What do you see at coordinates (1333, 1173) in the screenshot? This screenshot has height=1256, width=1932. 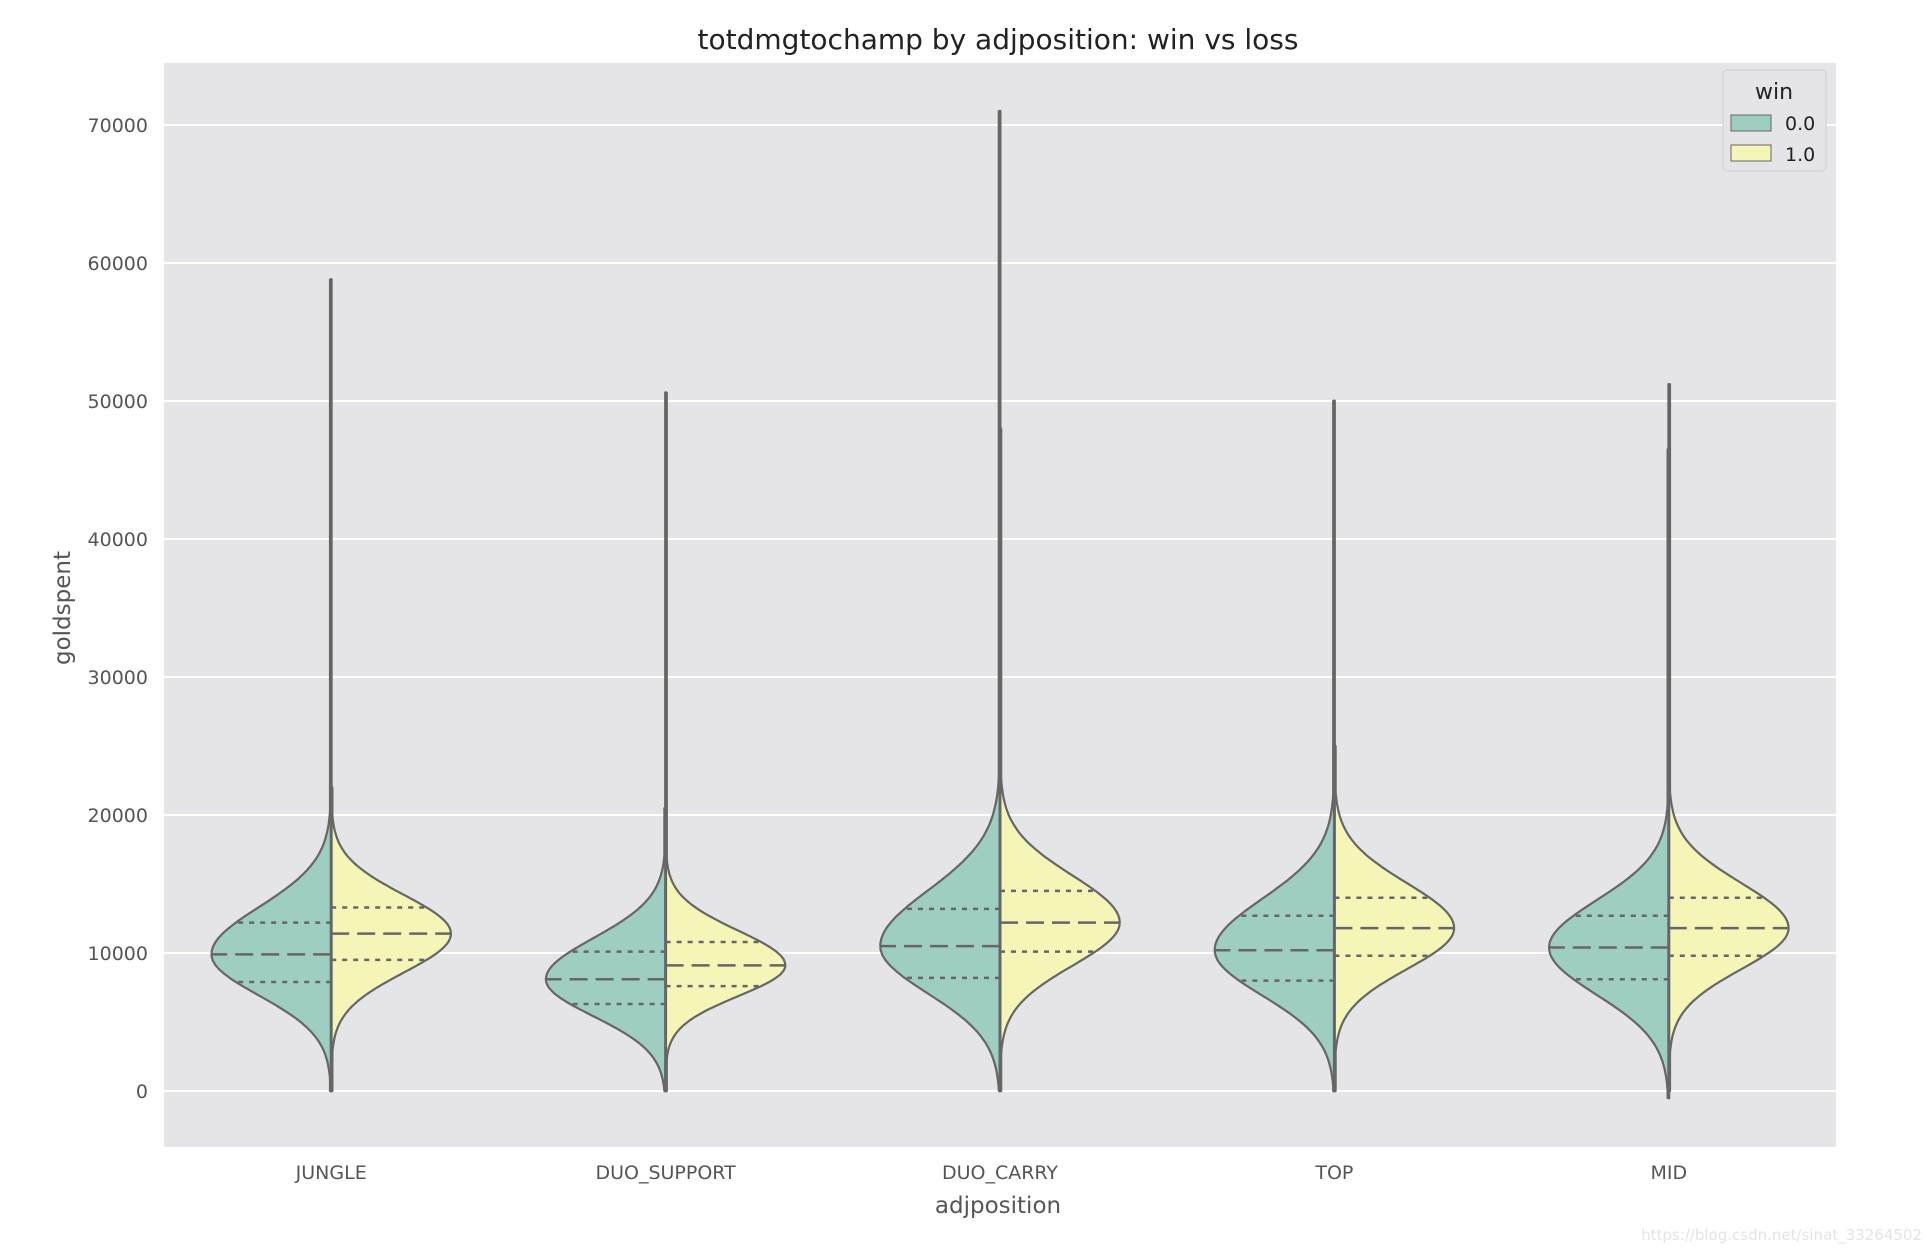 I see `x-tick-label: TOP` at bounding box center [1333, 1173].